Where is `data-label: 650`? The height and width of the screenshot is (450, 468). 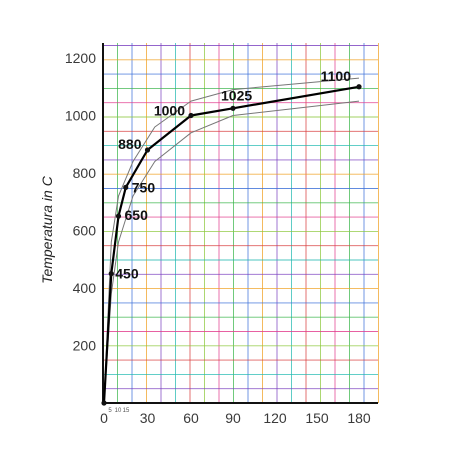 data-label: 650 is located at coordinates (137, 215).